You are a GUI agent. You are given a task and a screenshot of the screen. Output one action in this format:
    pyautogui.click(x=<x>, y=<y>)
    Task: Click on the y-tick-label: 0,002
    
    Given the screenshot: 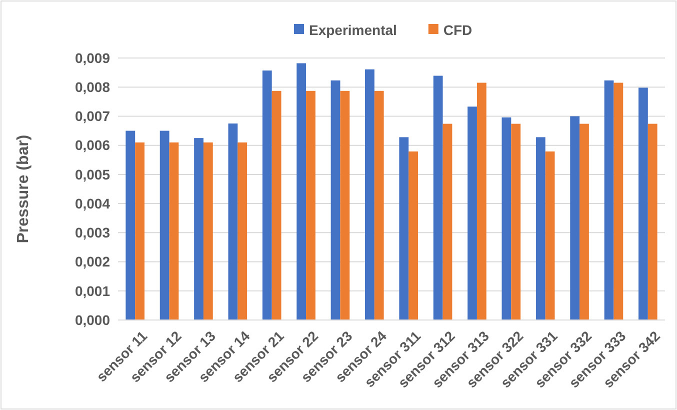 What is the action you would take?
    pyautogui.click(x=92, y=262)
    